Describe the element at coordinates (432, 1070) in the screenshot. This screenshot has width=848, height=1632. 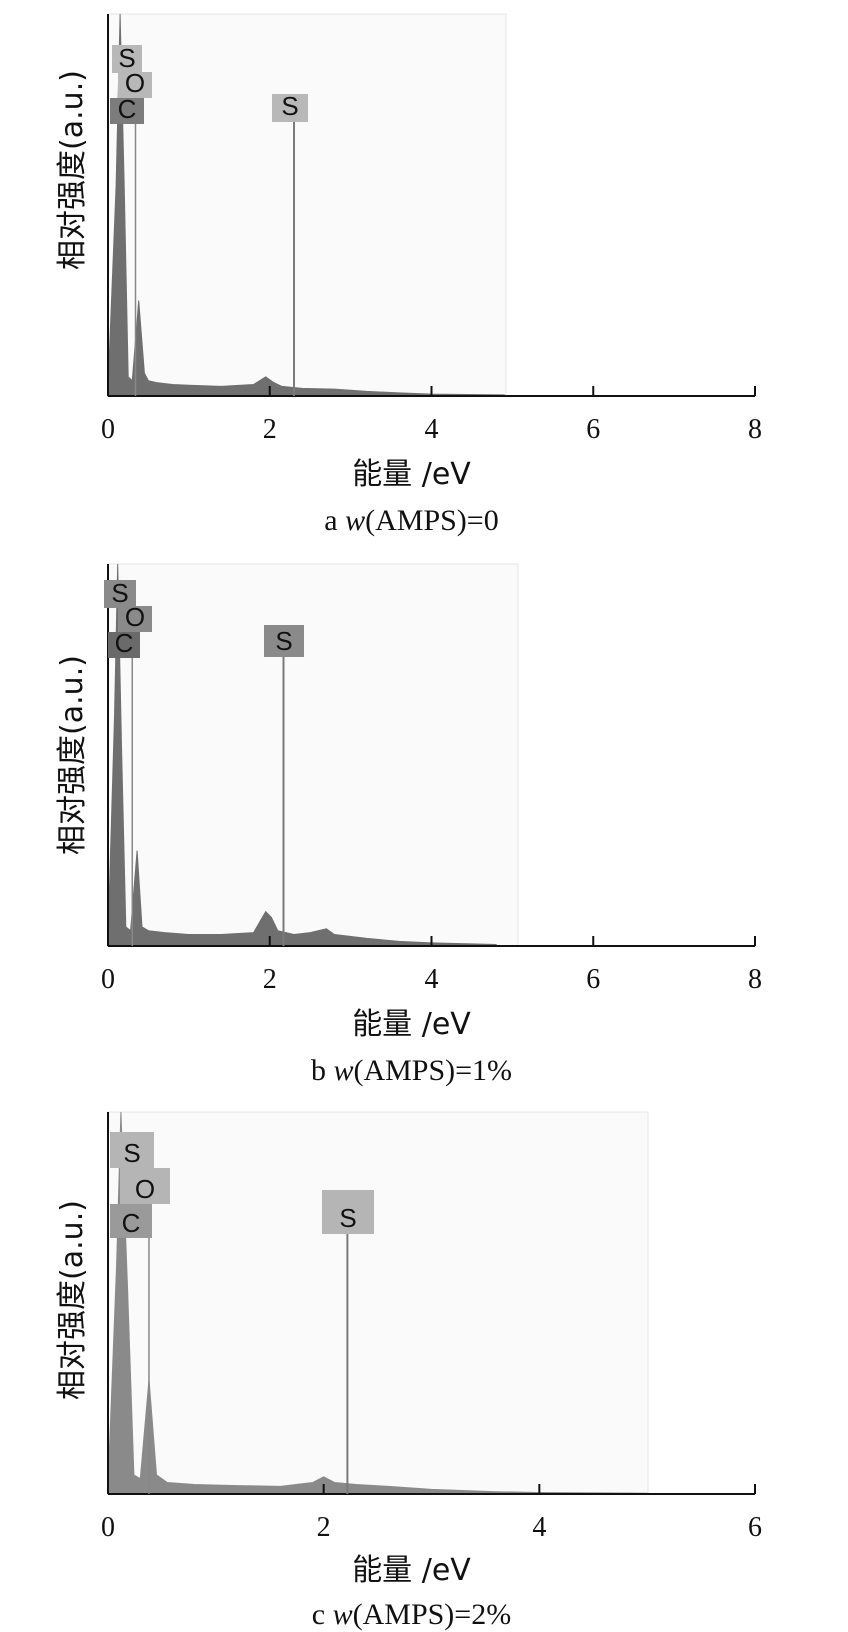
I see `caption-condition: (AMPS)=1%` at that location.